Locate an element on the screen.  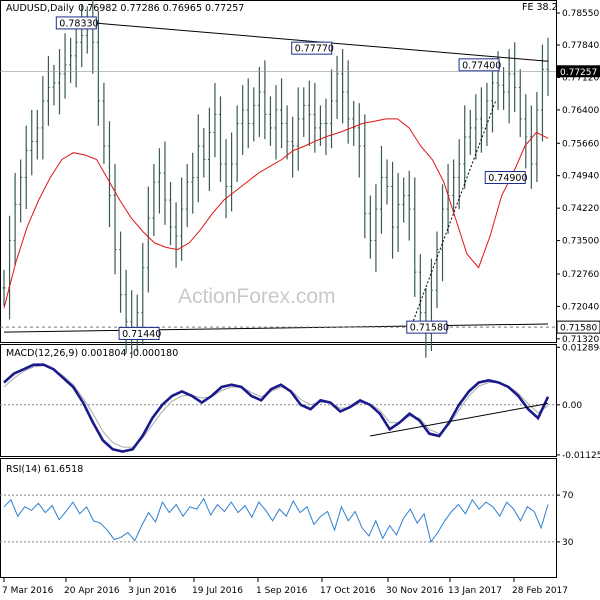
price-title-name: AUDUSD,Daily is located at coordinates (40, 8).